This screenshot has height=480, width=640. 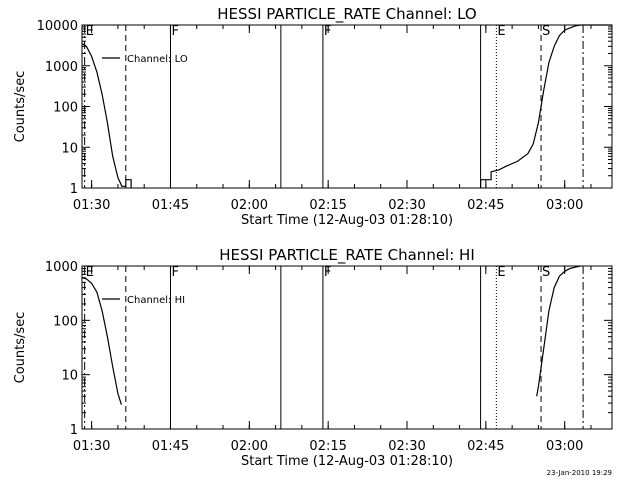 I want to click on timestamp-label: 23-Jan-2010 19:29, so click(x=579, y=473).